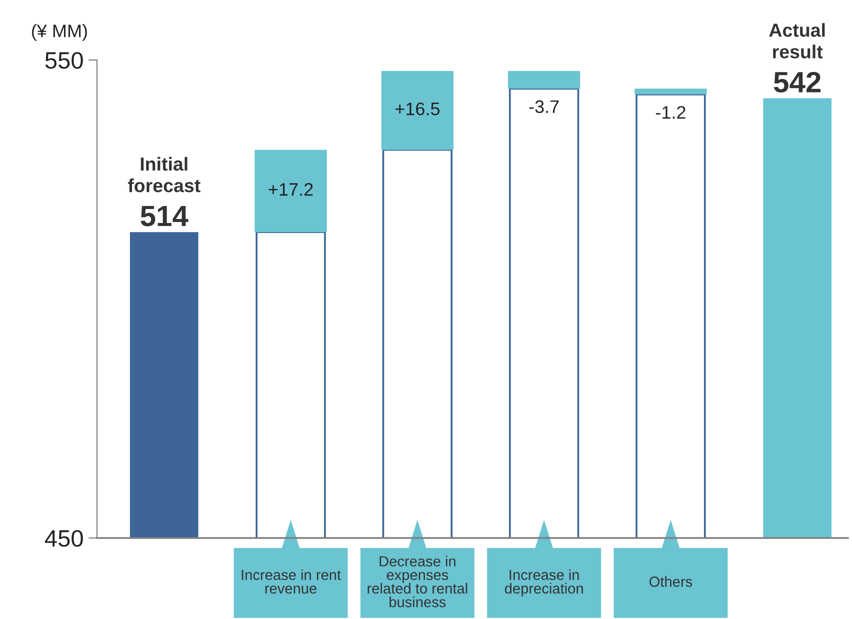 The width and height of the screenshot is (852, 619). What do you see at coordinates (671, 112) in the screenshot?
I see `data-label: -1.2` at bounding box center [671, 112].